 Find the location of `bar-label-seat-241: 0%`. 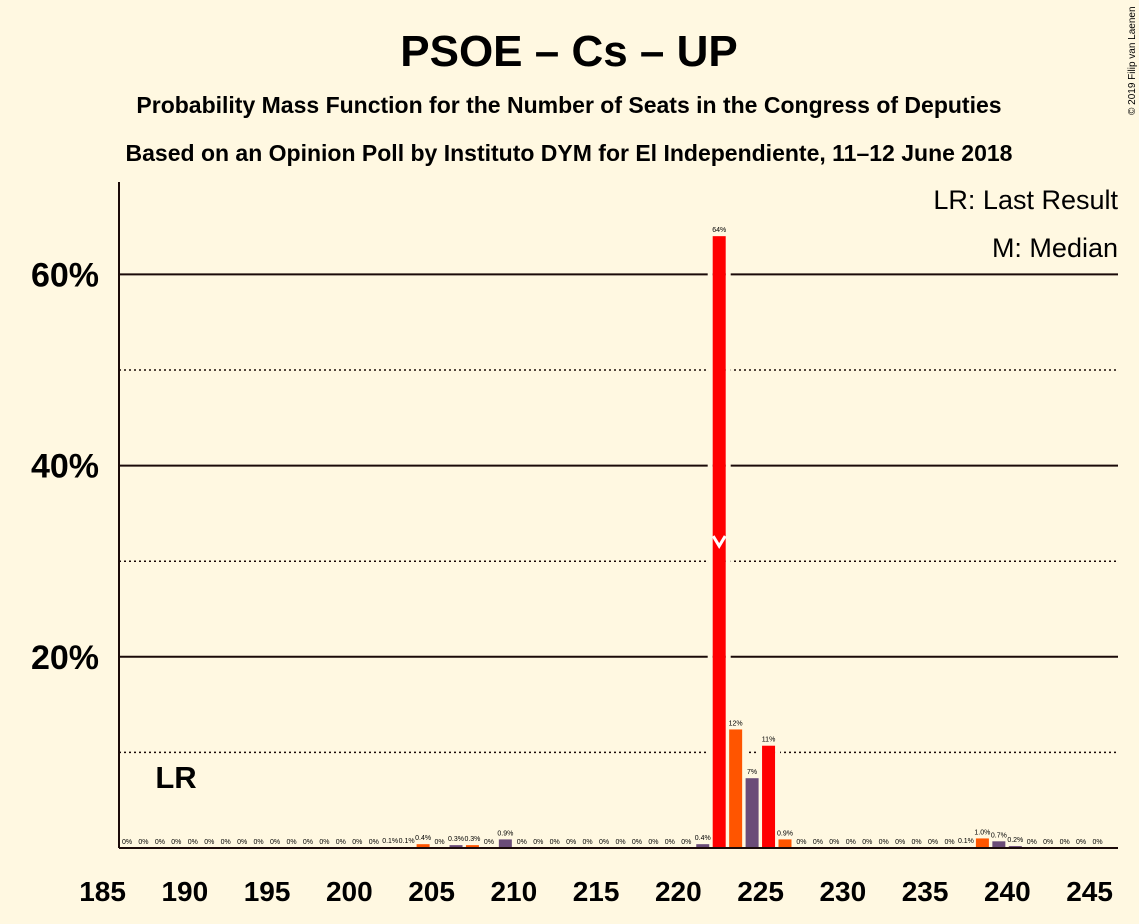

bar-label-seat-241: 0% is located at coordinates (1032, 842).